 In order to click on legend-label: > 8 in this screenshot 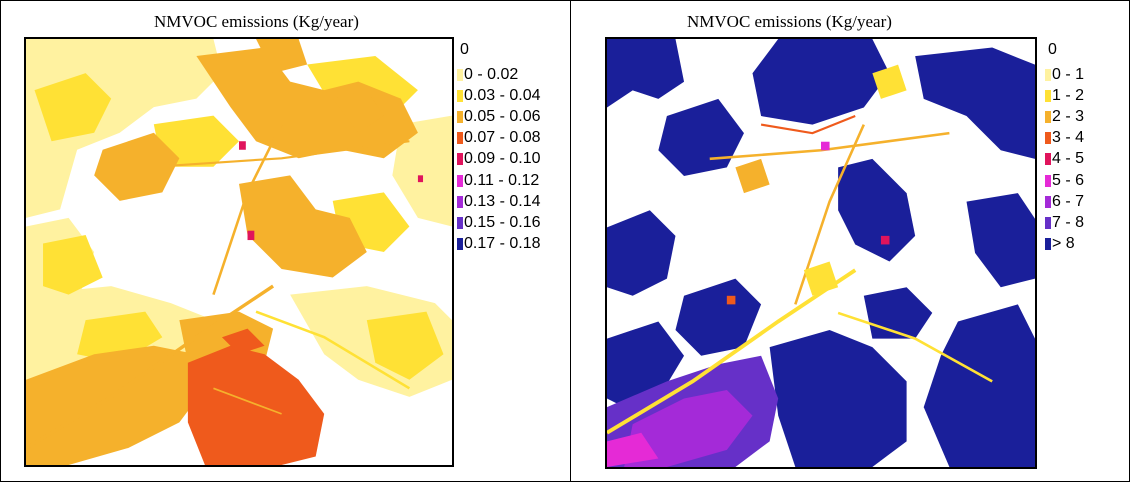, I will do `click(1063, 244)`.